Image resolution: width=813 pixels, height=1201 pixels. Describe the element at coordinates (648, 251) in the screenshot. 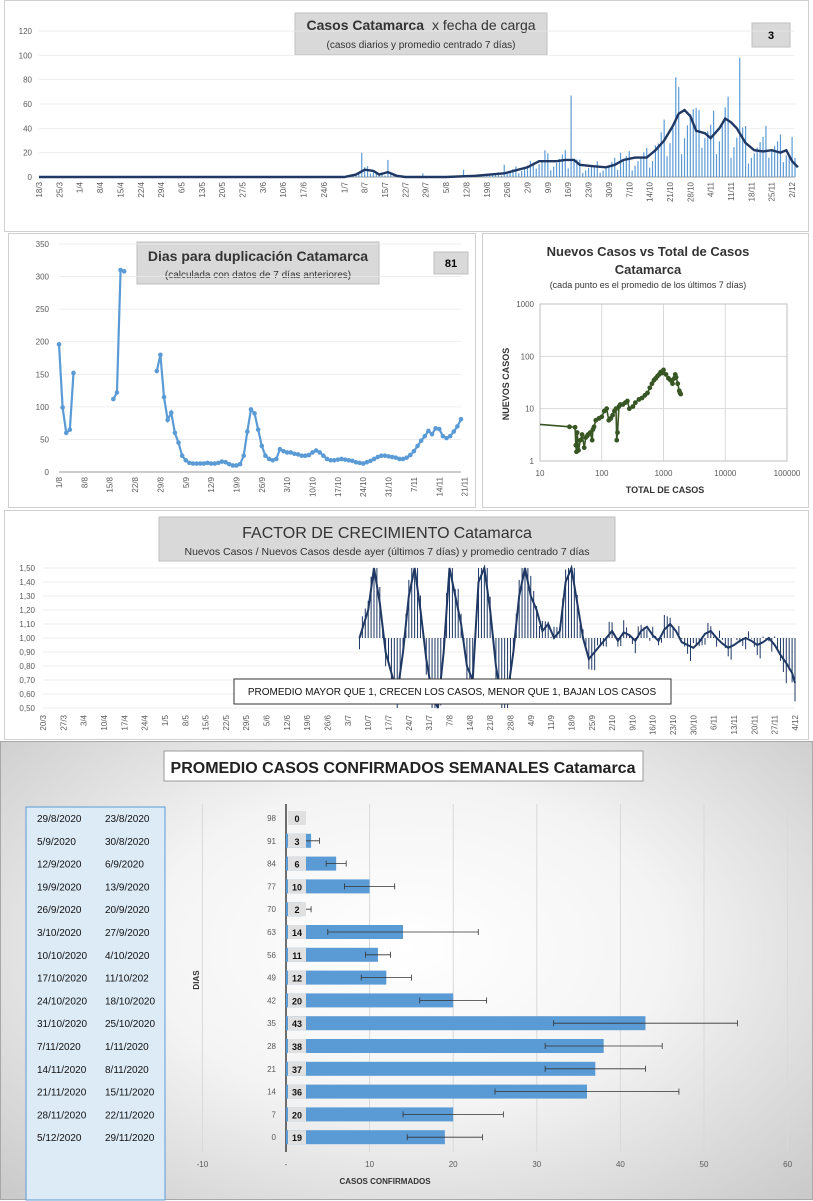

I see `chart-title: Nuevos Casos vs Total de Casos` at that location.